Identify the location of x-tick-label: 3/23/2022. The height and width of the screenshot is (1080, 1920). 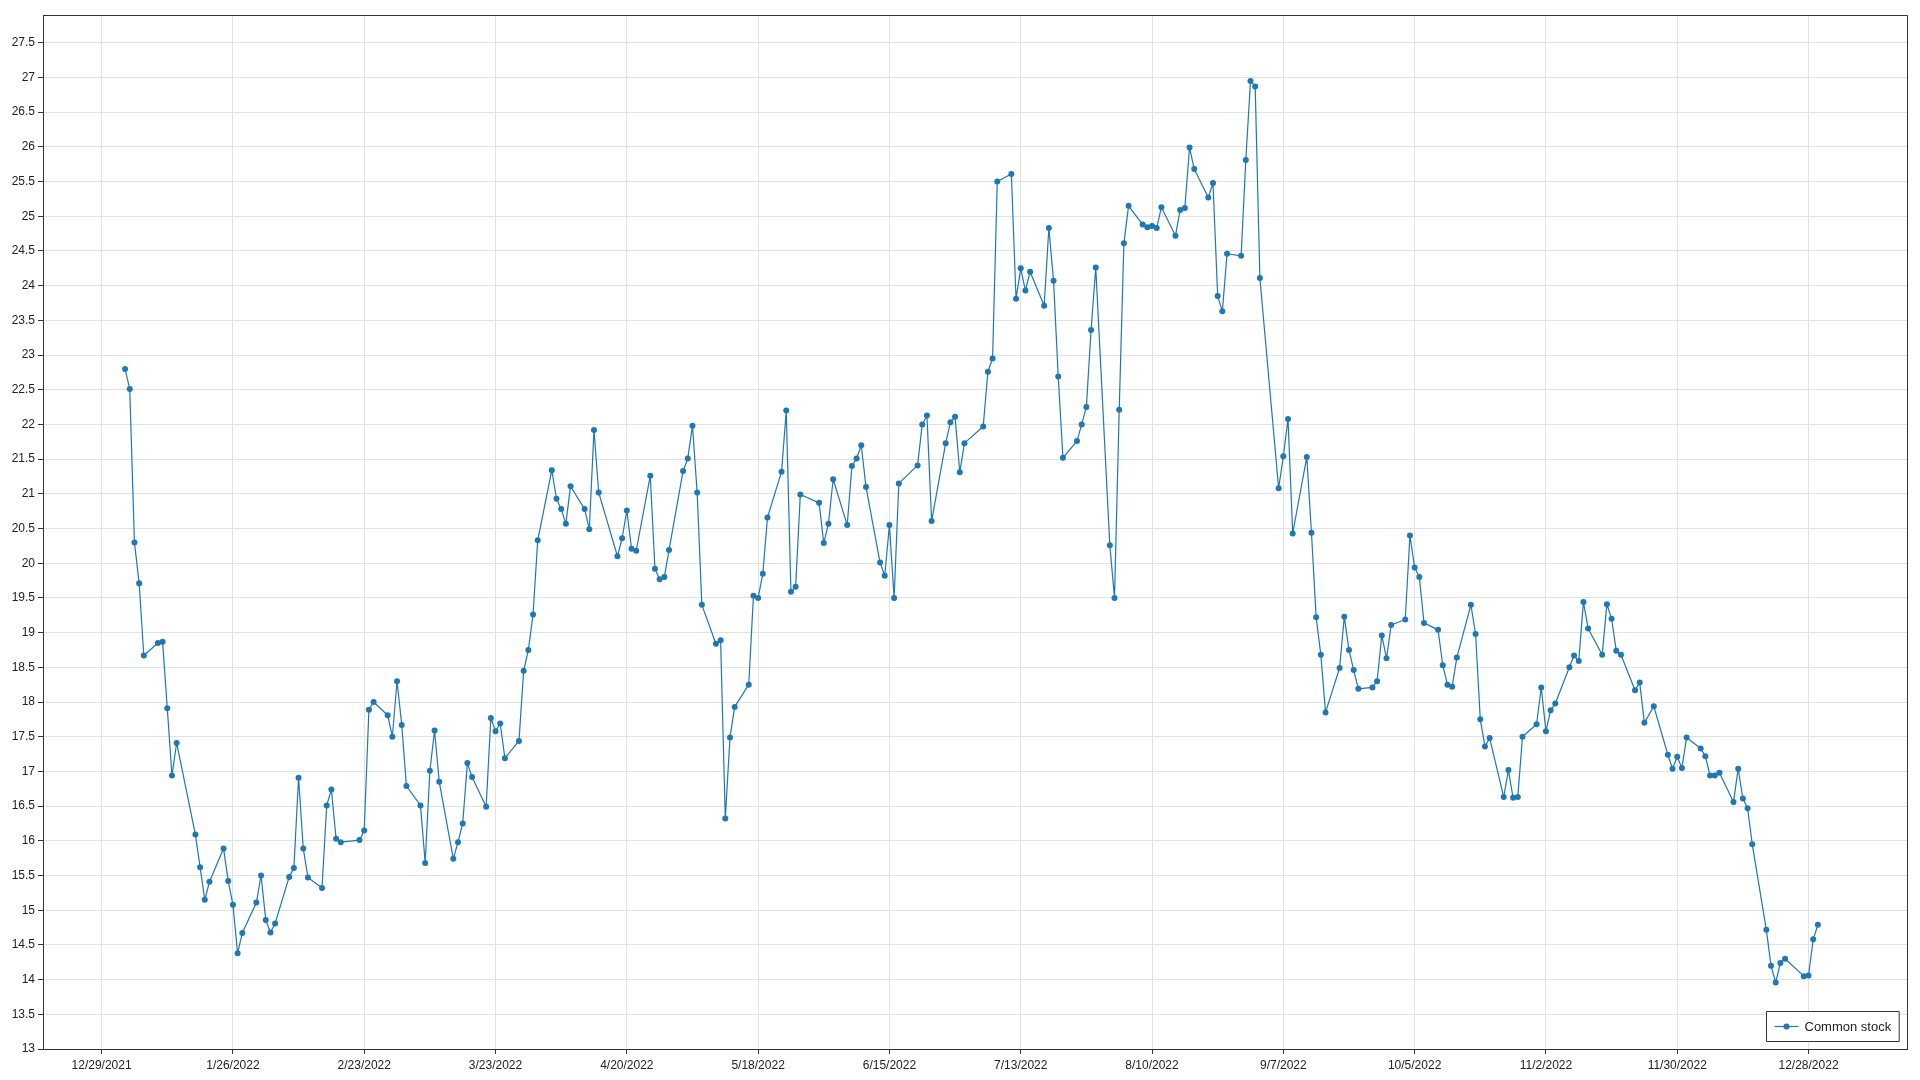
(495, 1064).